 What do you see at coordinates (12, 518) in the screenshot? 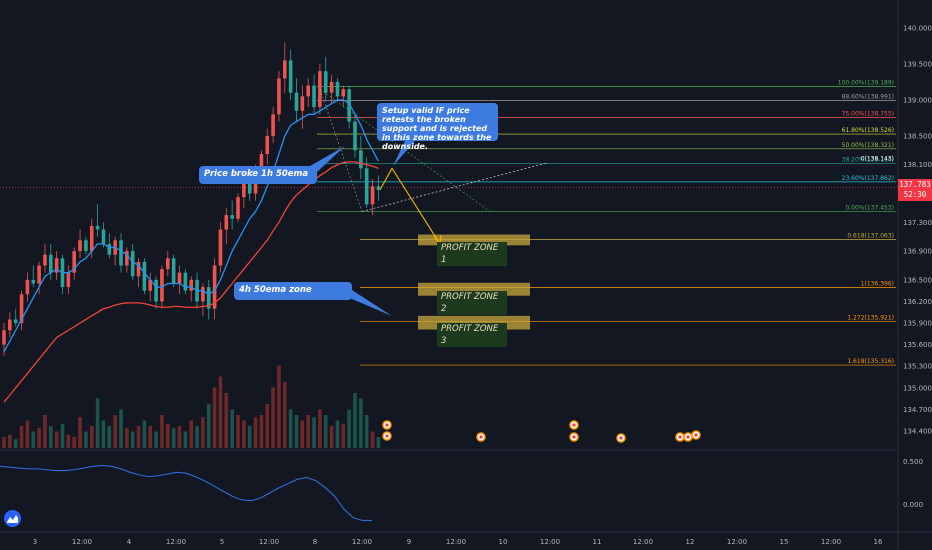
I see `tradingview-logo-icon` at bounding box center [12, 518].